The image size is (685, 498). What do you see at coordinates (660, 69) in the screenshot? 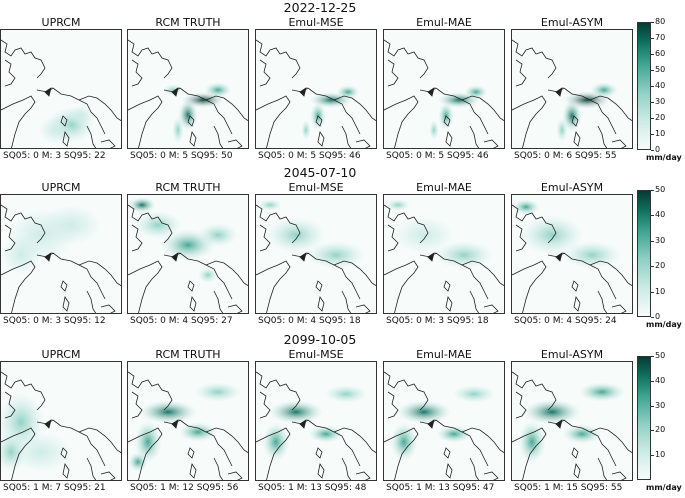
I see `colorbar-tick-label: 50` at bounding box center [660, 69].